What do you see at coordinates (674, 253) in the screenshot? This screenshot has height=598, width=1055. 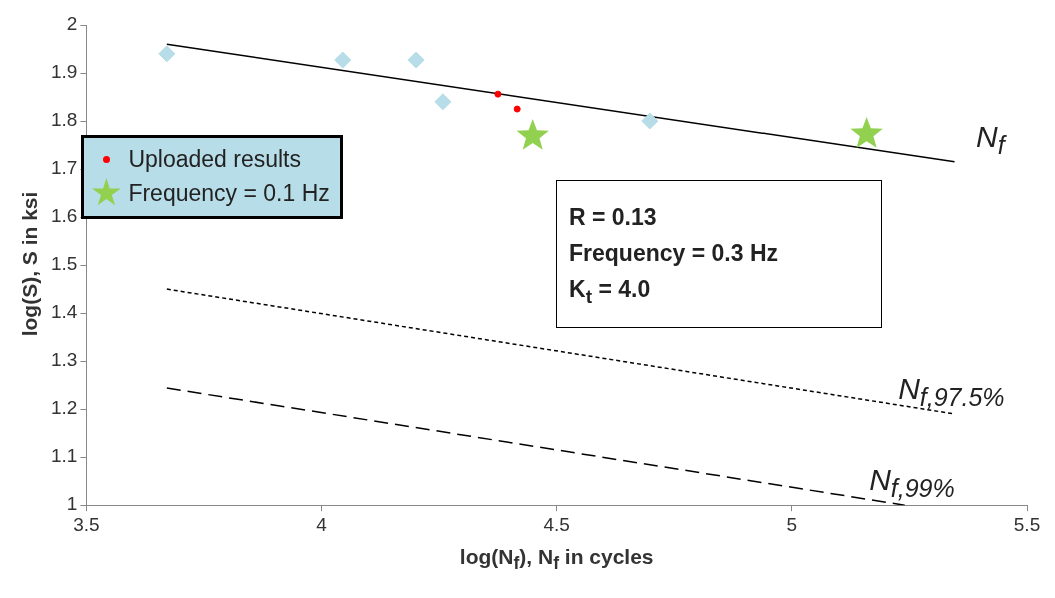 I see `annotation: Frequency = 0.3 Hz` at bounding box center [674, 253].